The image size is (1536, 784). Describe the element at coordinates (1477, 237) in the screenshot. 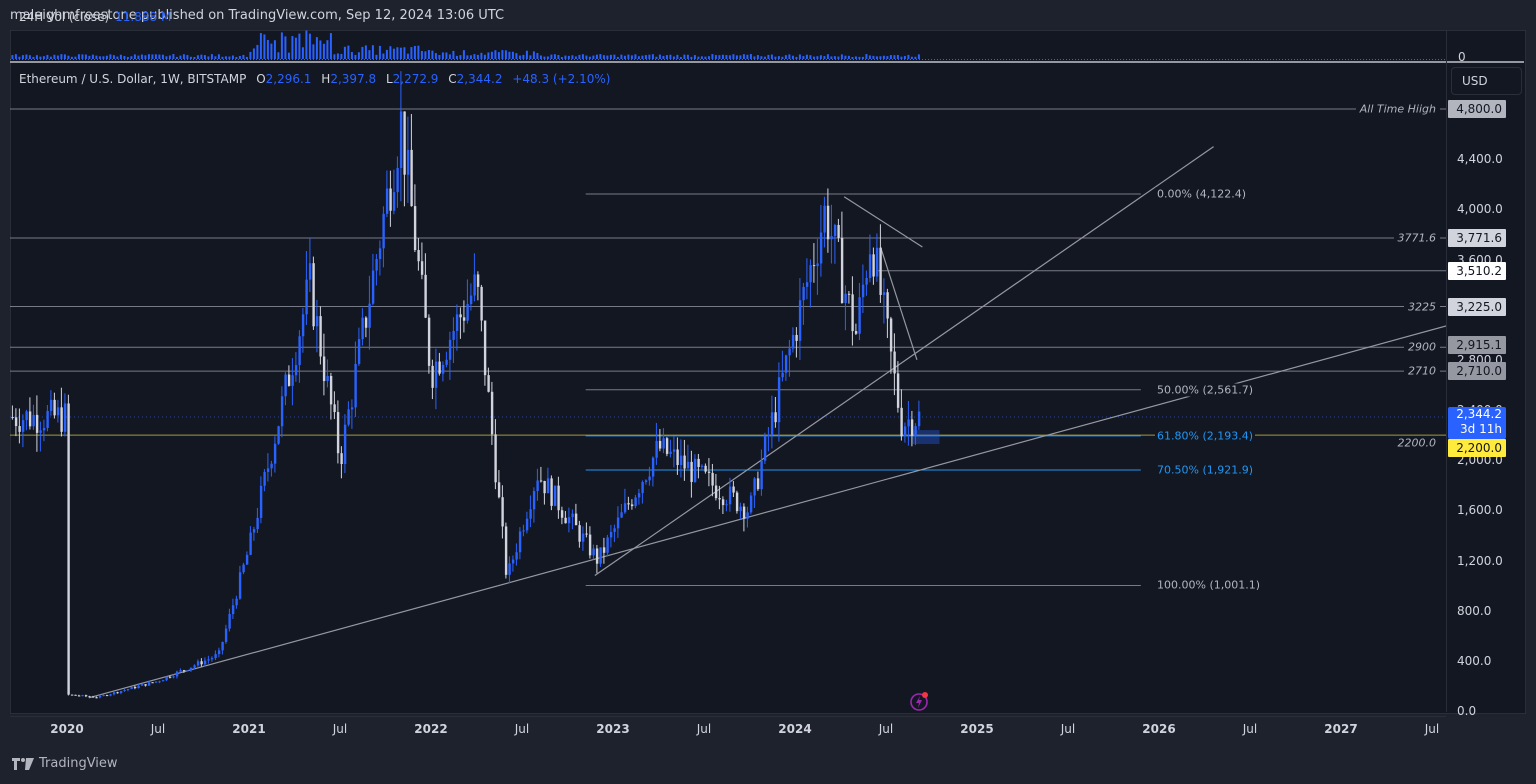

I see `price-level-tag: 3,771.6` at that location.